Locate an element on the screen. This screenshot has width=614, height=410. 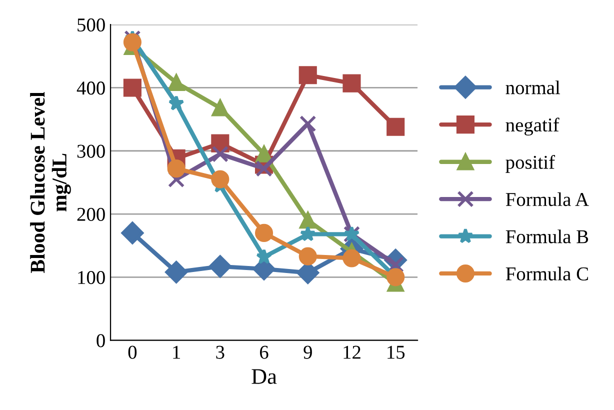
x-axis-title: Da is located at coordinates (264, 376).